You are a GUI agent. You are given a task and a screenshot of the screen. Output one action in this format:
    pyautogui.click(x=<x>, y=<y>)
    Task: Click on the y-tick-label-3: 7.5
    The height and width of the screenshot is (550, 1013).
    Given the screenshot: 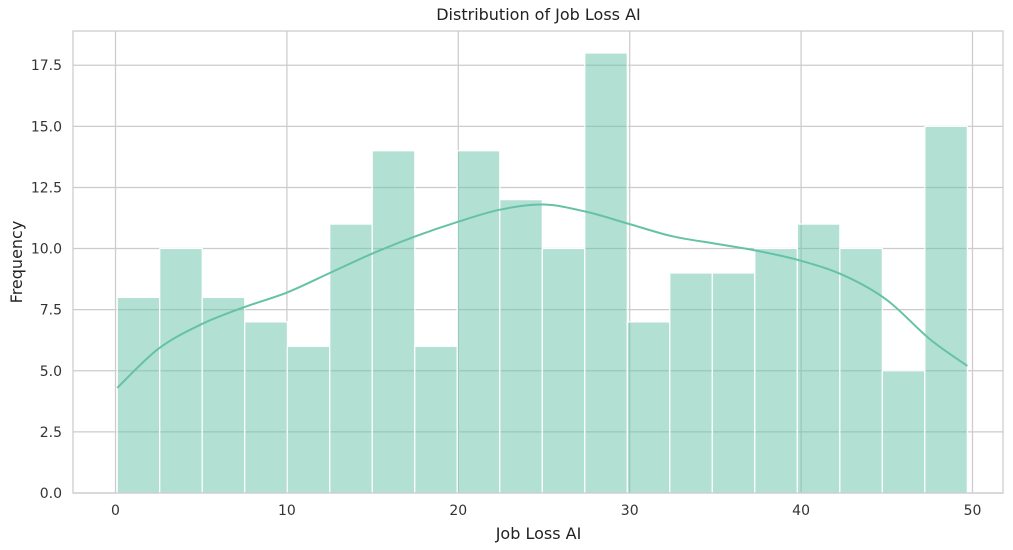 What is the action you would take?
    pyautogui.click(x=51, y=311)
    